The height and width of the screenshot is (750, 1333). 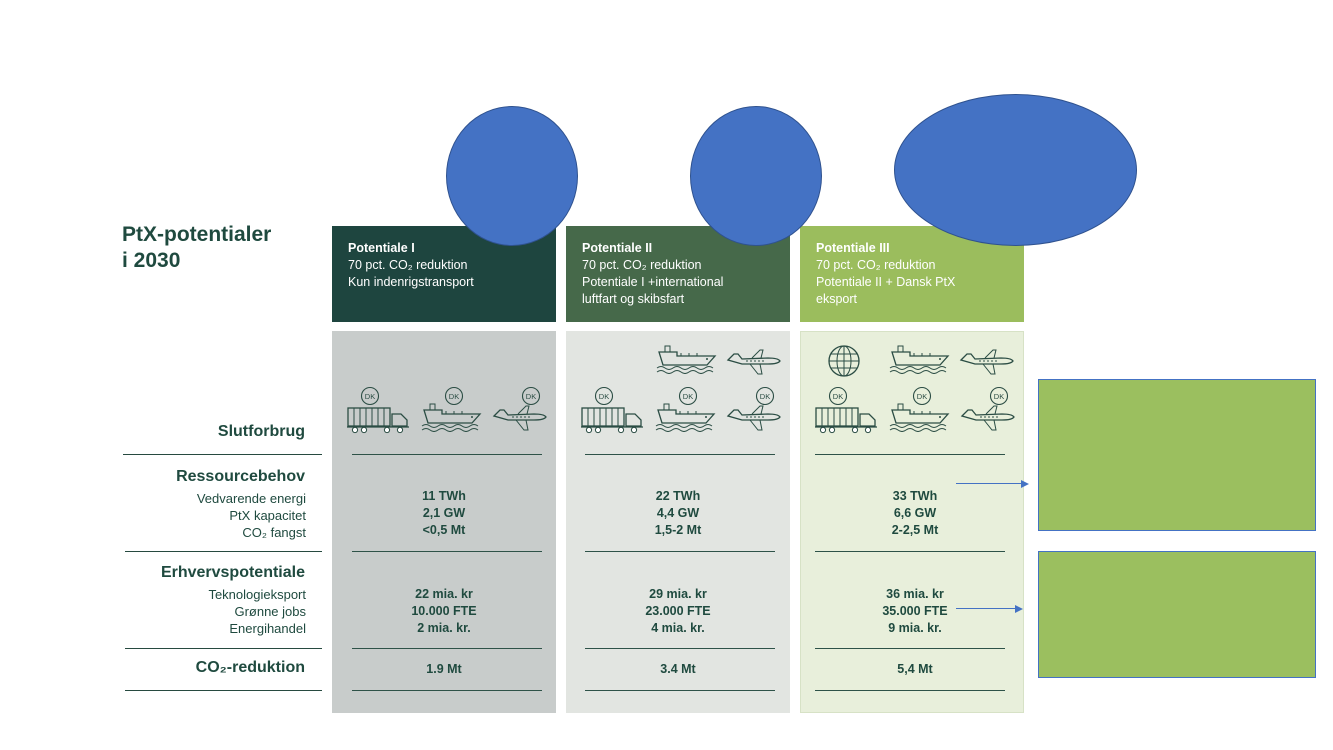 I want to click on blue-ellipse-annotation, so click(x=1015, y=170).